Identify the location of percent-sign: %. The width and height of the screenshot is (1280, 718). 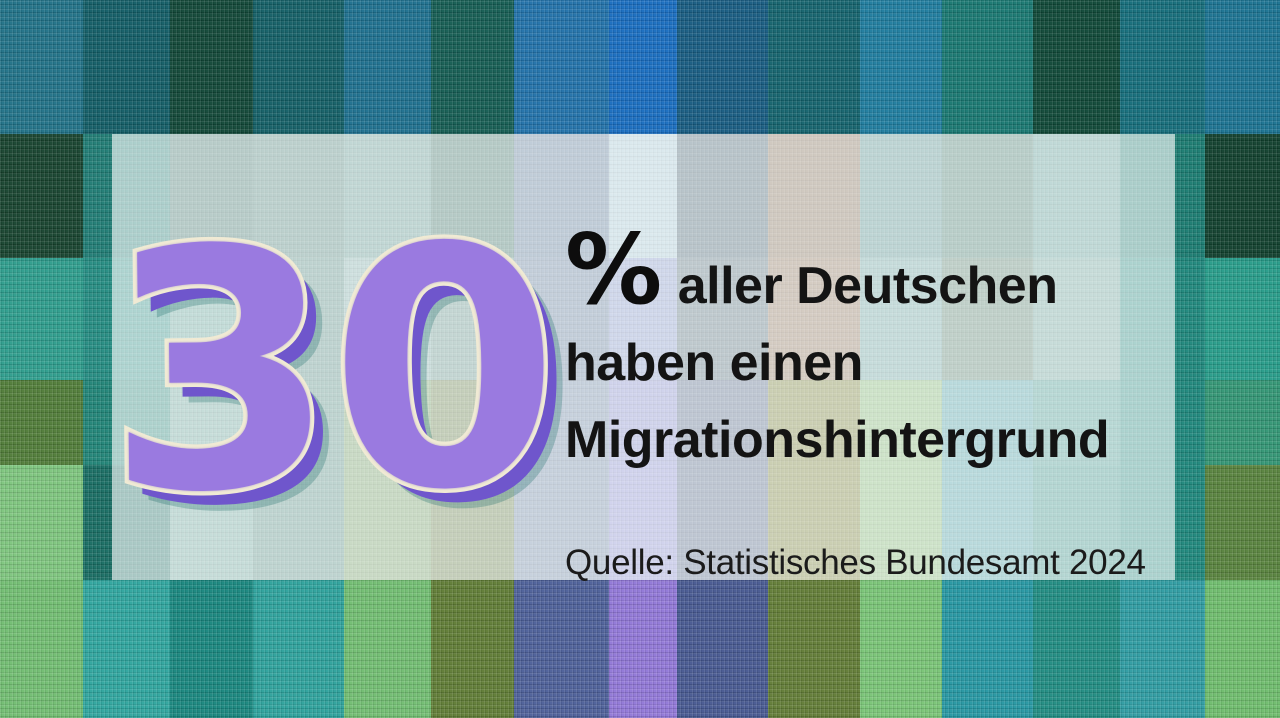
(613, 269).